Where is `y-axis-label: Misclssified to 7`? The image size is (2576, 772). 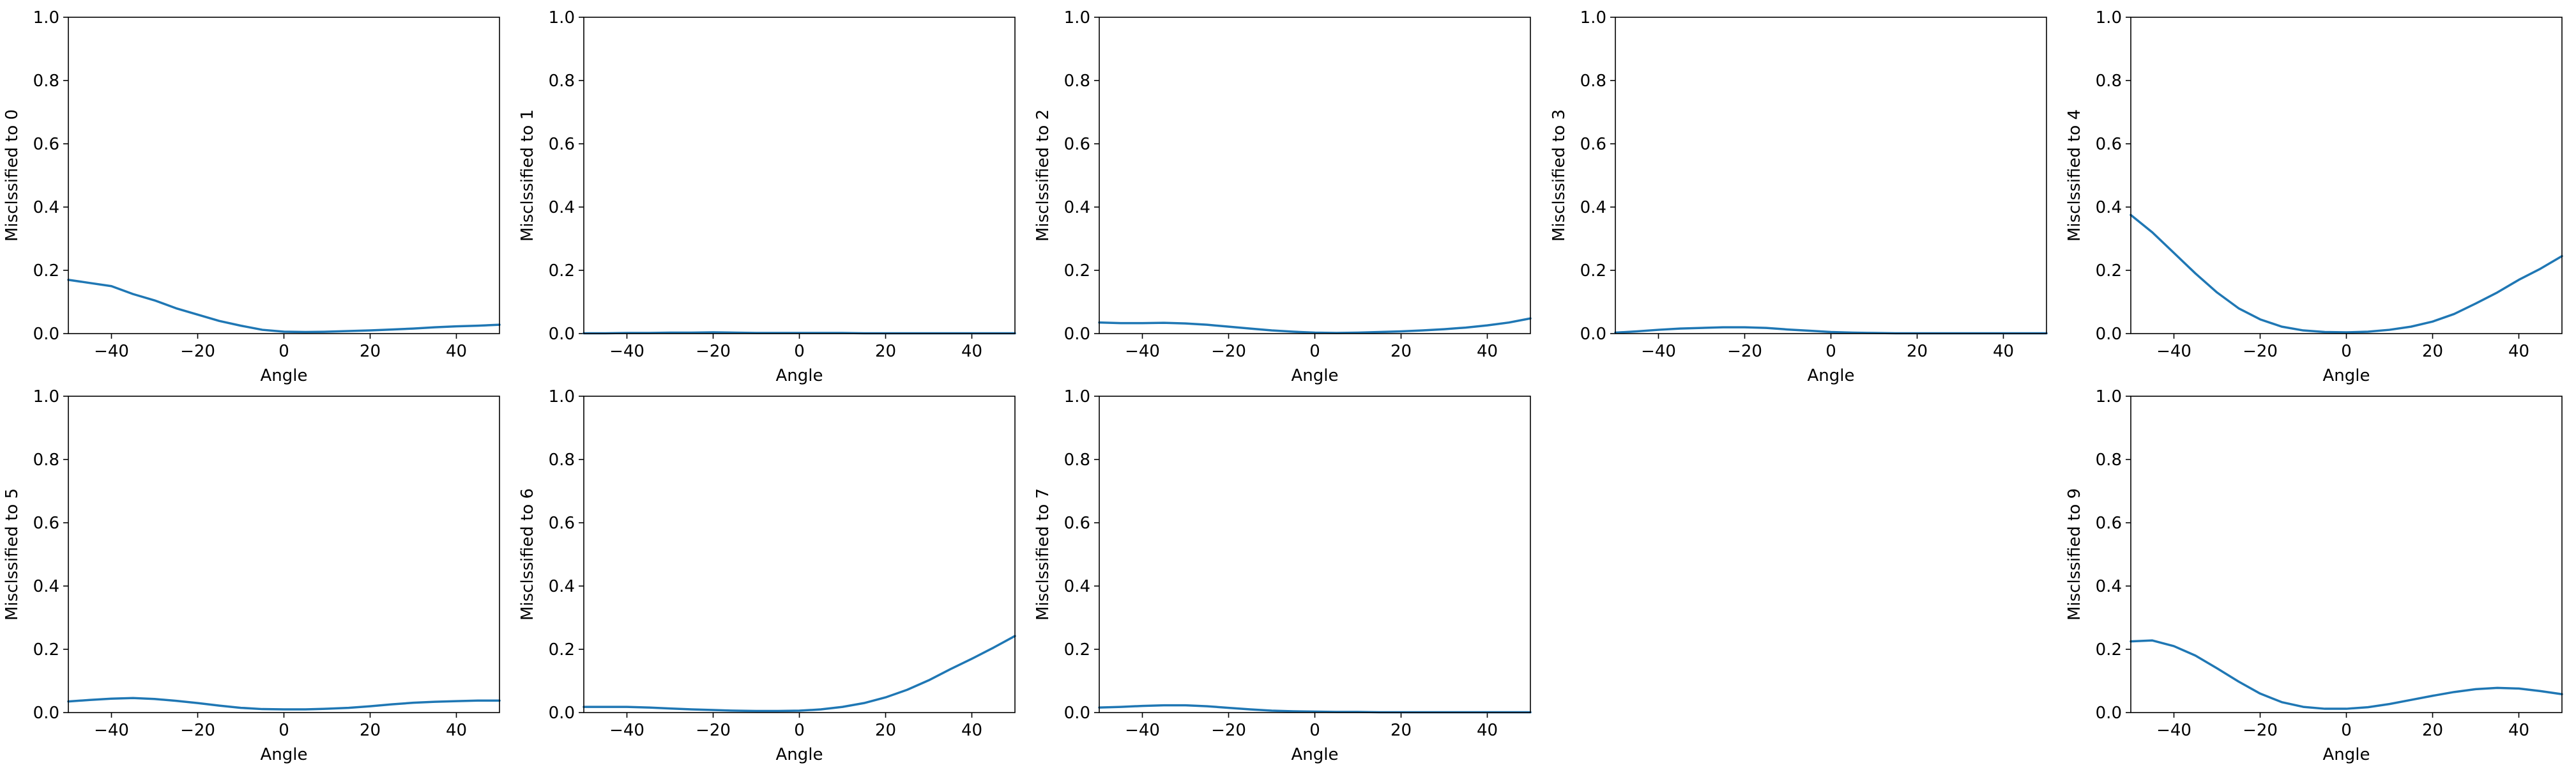
y-axis-label: Misclssified to 7 is located at coordinates (1043, 554).